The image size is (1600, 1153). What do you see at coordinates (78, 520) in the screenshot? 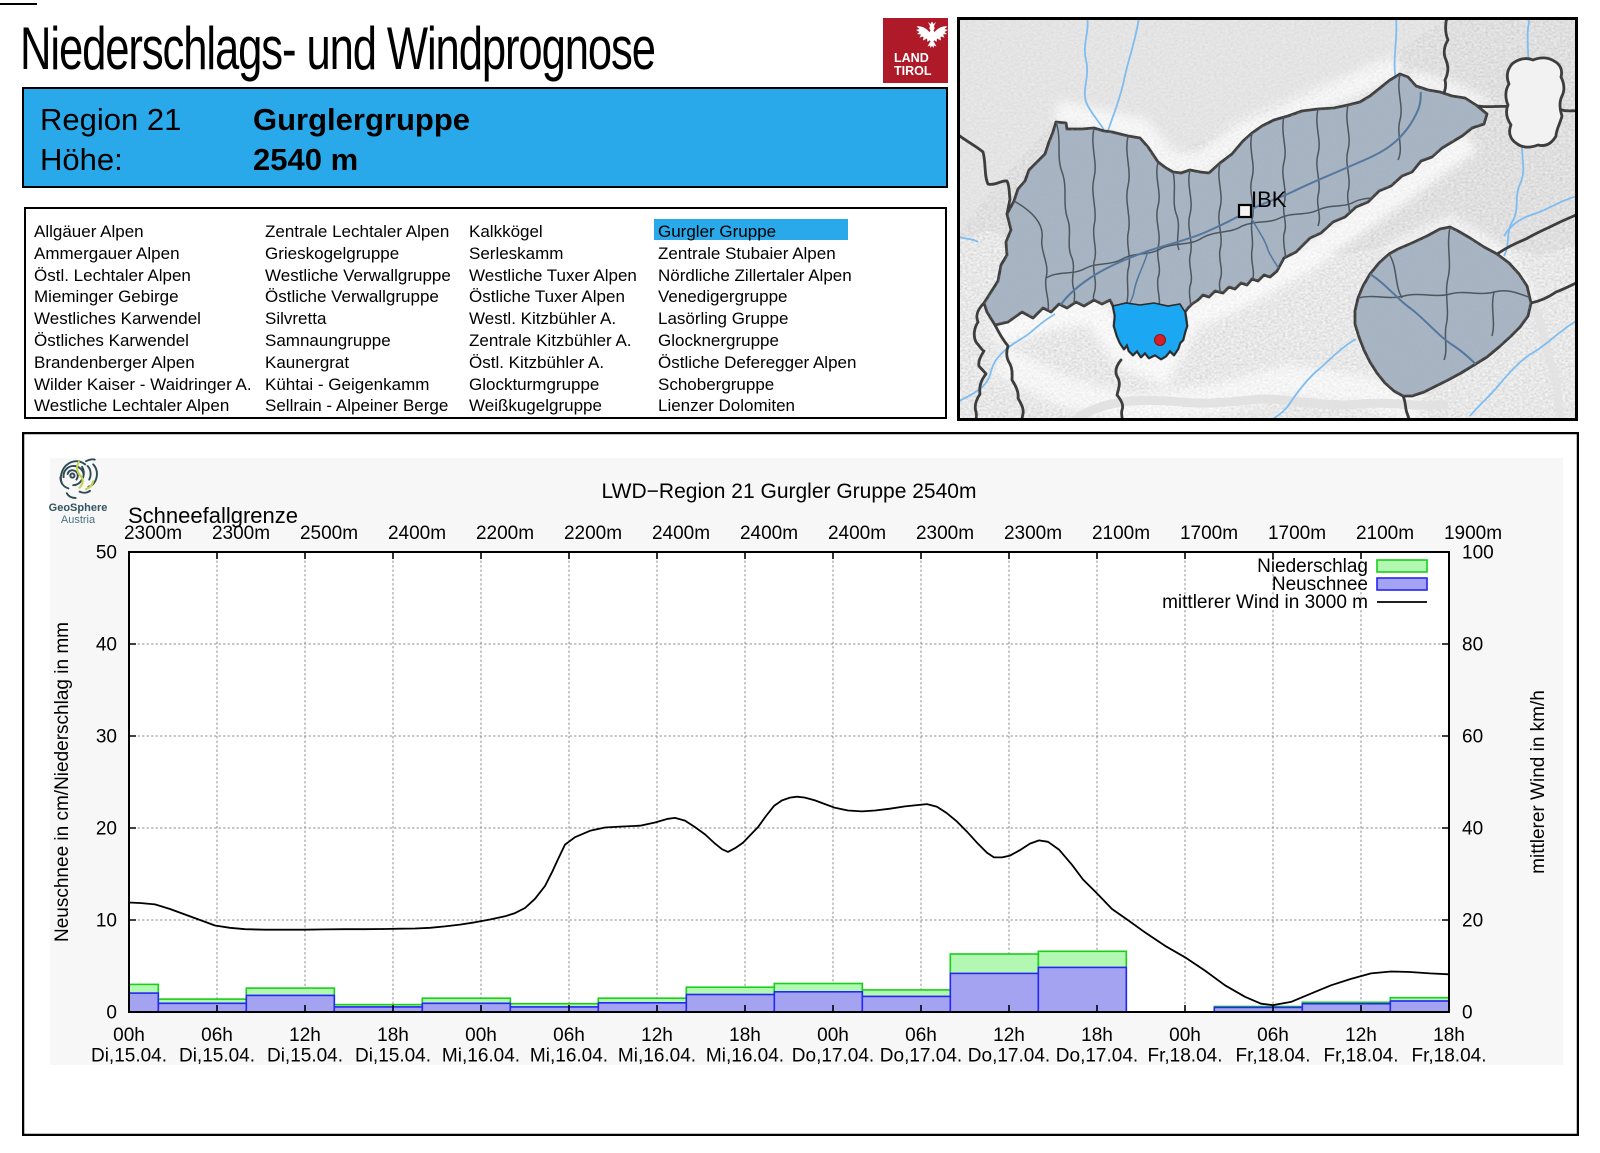
I see `svg-text: Austria` at bounding box center [78, 520].